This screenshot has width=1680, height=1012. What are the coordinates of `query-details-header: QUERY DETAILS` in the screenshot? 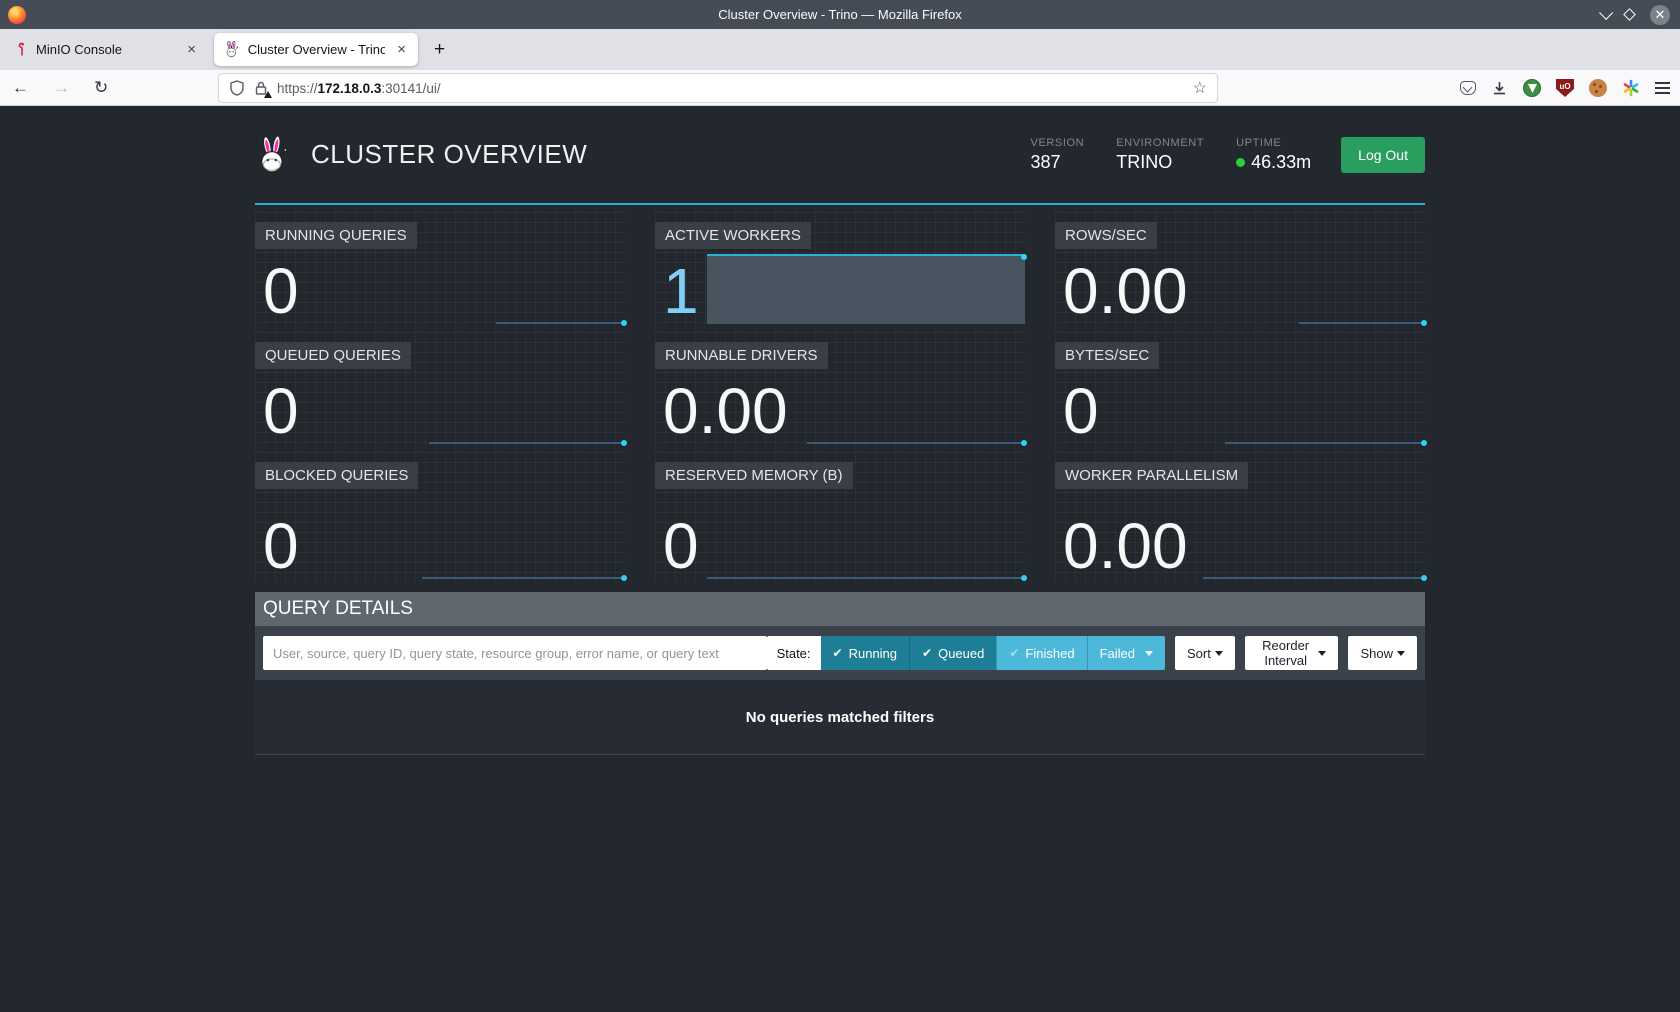 It's located at (840, 609).